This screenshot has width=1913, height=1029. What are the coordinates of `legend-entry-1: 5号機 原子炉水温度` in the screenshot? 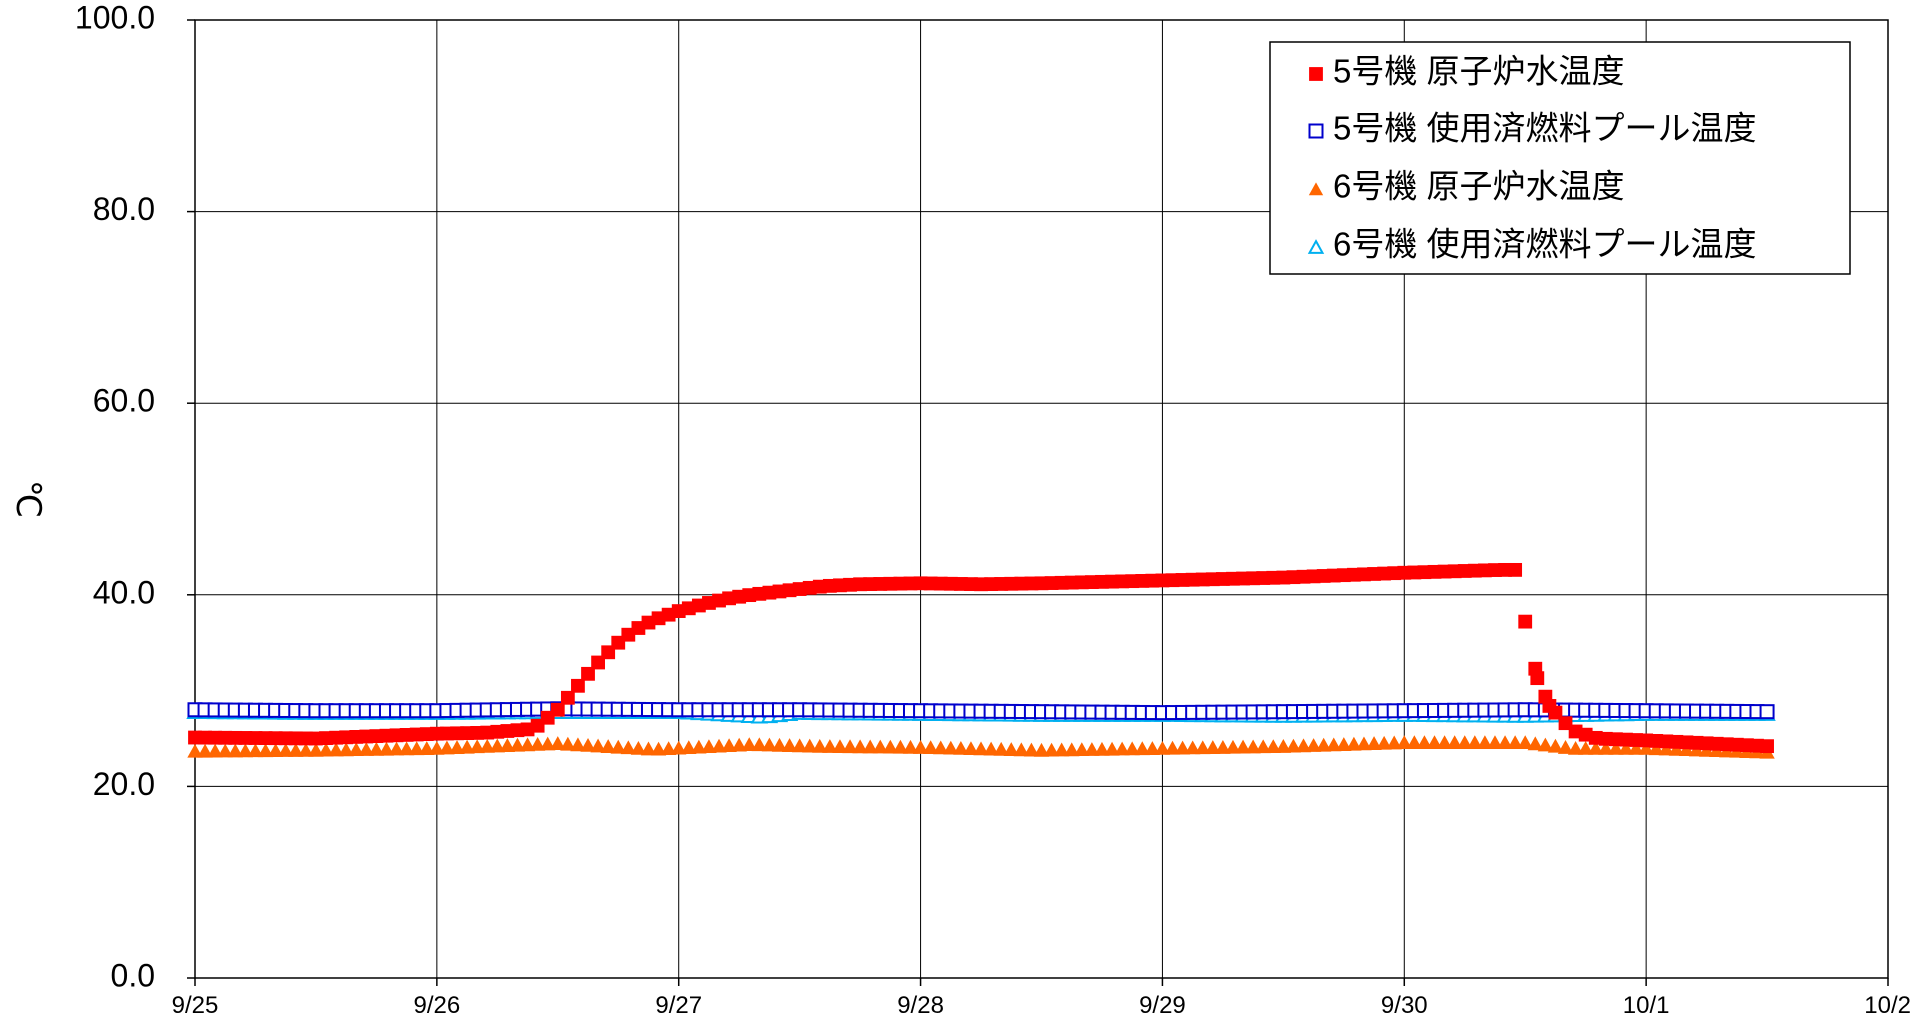 It's located at (1467, 71).